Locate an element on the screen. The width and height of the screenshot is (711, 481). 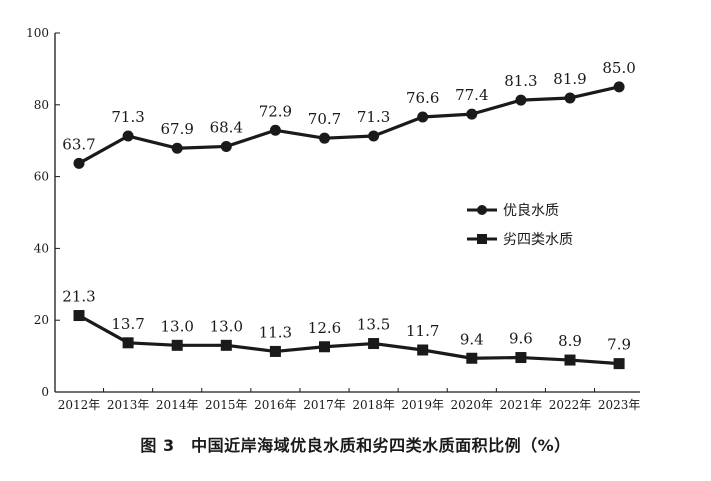
figure-caption: 图 3 中国近岸海域优良水质和劣四类水质面积比例（%） is located at coordinates (355, 445).